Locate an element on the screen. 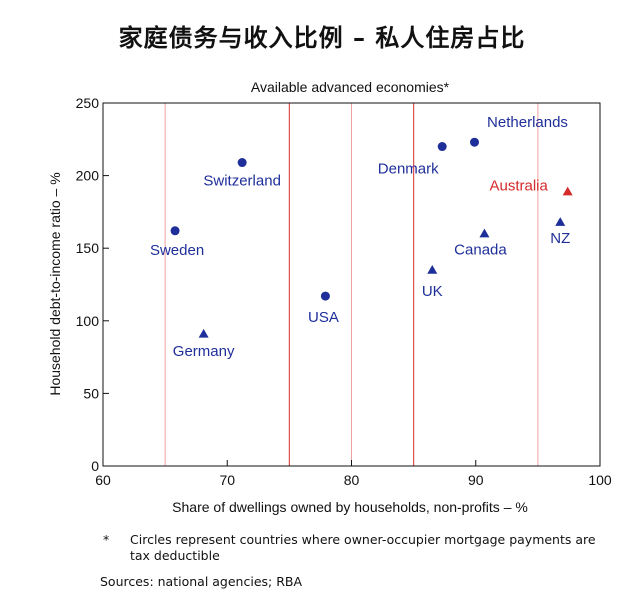  point-label: Australia is located at coordinates (519, 186).